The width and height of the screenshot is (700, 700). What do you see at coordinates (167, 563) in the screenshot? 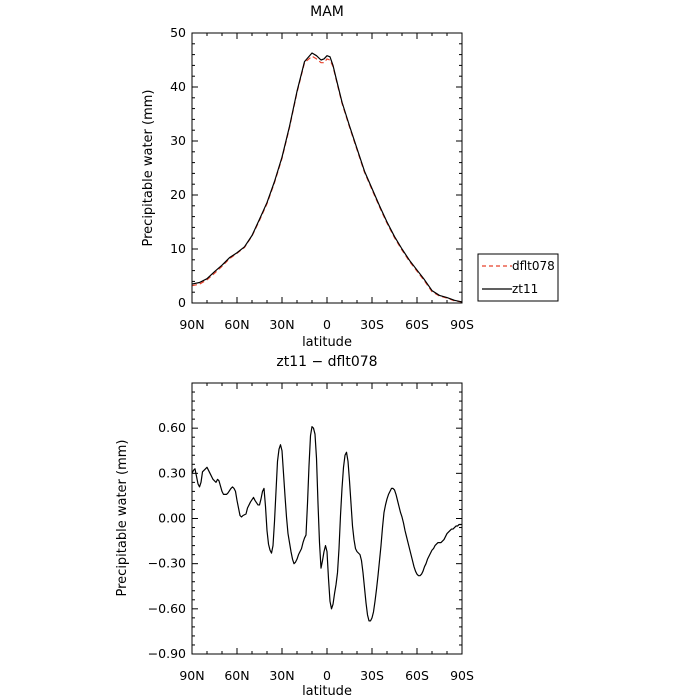
I see `panel1-ytick-label: −0.30` at bounding box center [167, 563].